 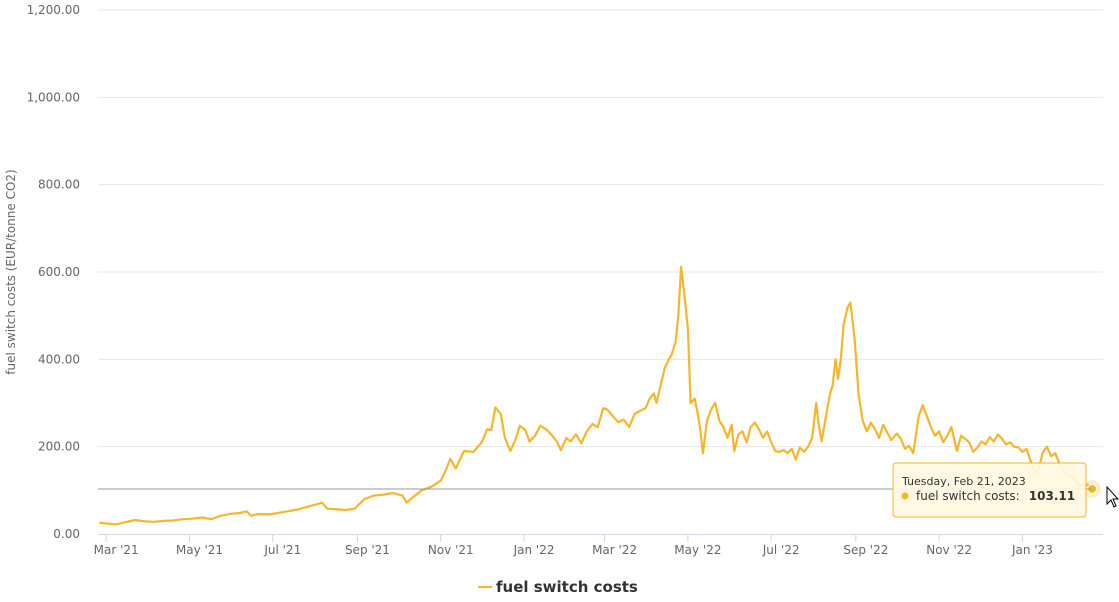 I want to click on x-tick-label: Nov '22, so click(x=949, y=550).